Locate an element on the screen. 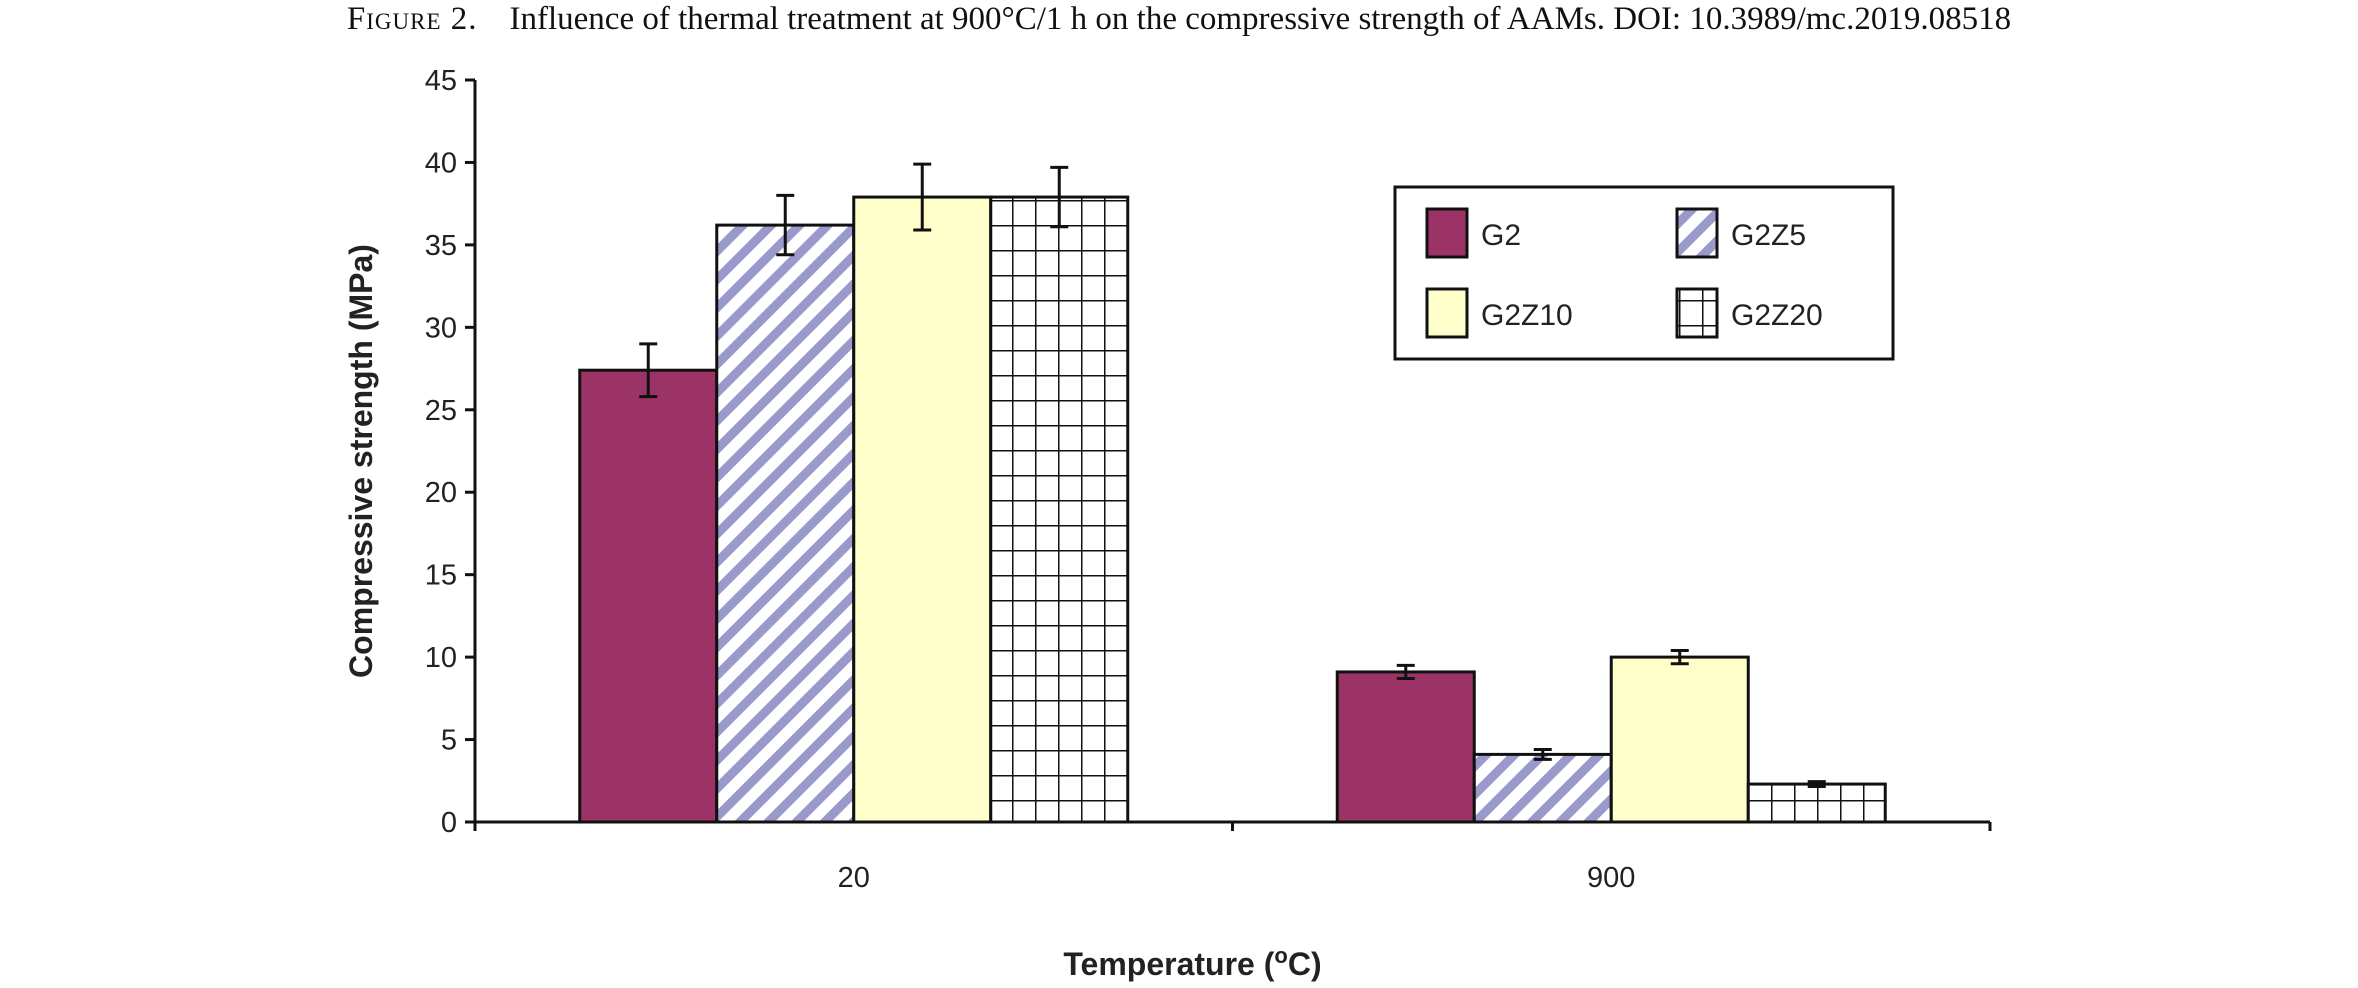  y-axis-title: Compressive strength (MPa) is located at coordinates (361, 461).